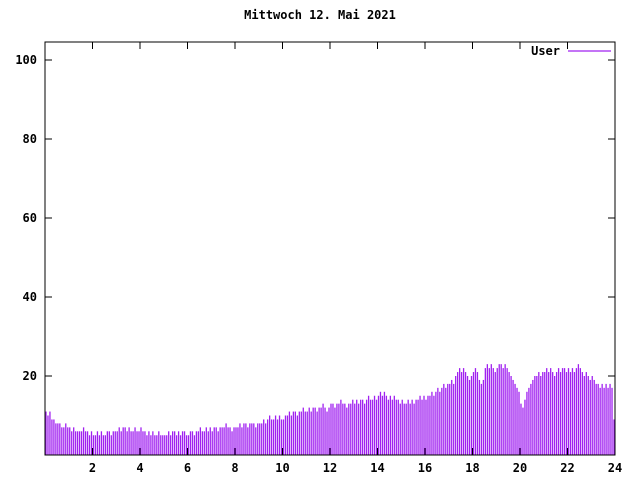 The height and width of the screenshot is (480, 640). I want to click on x-tick-label: 6, so click(187, 468).